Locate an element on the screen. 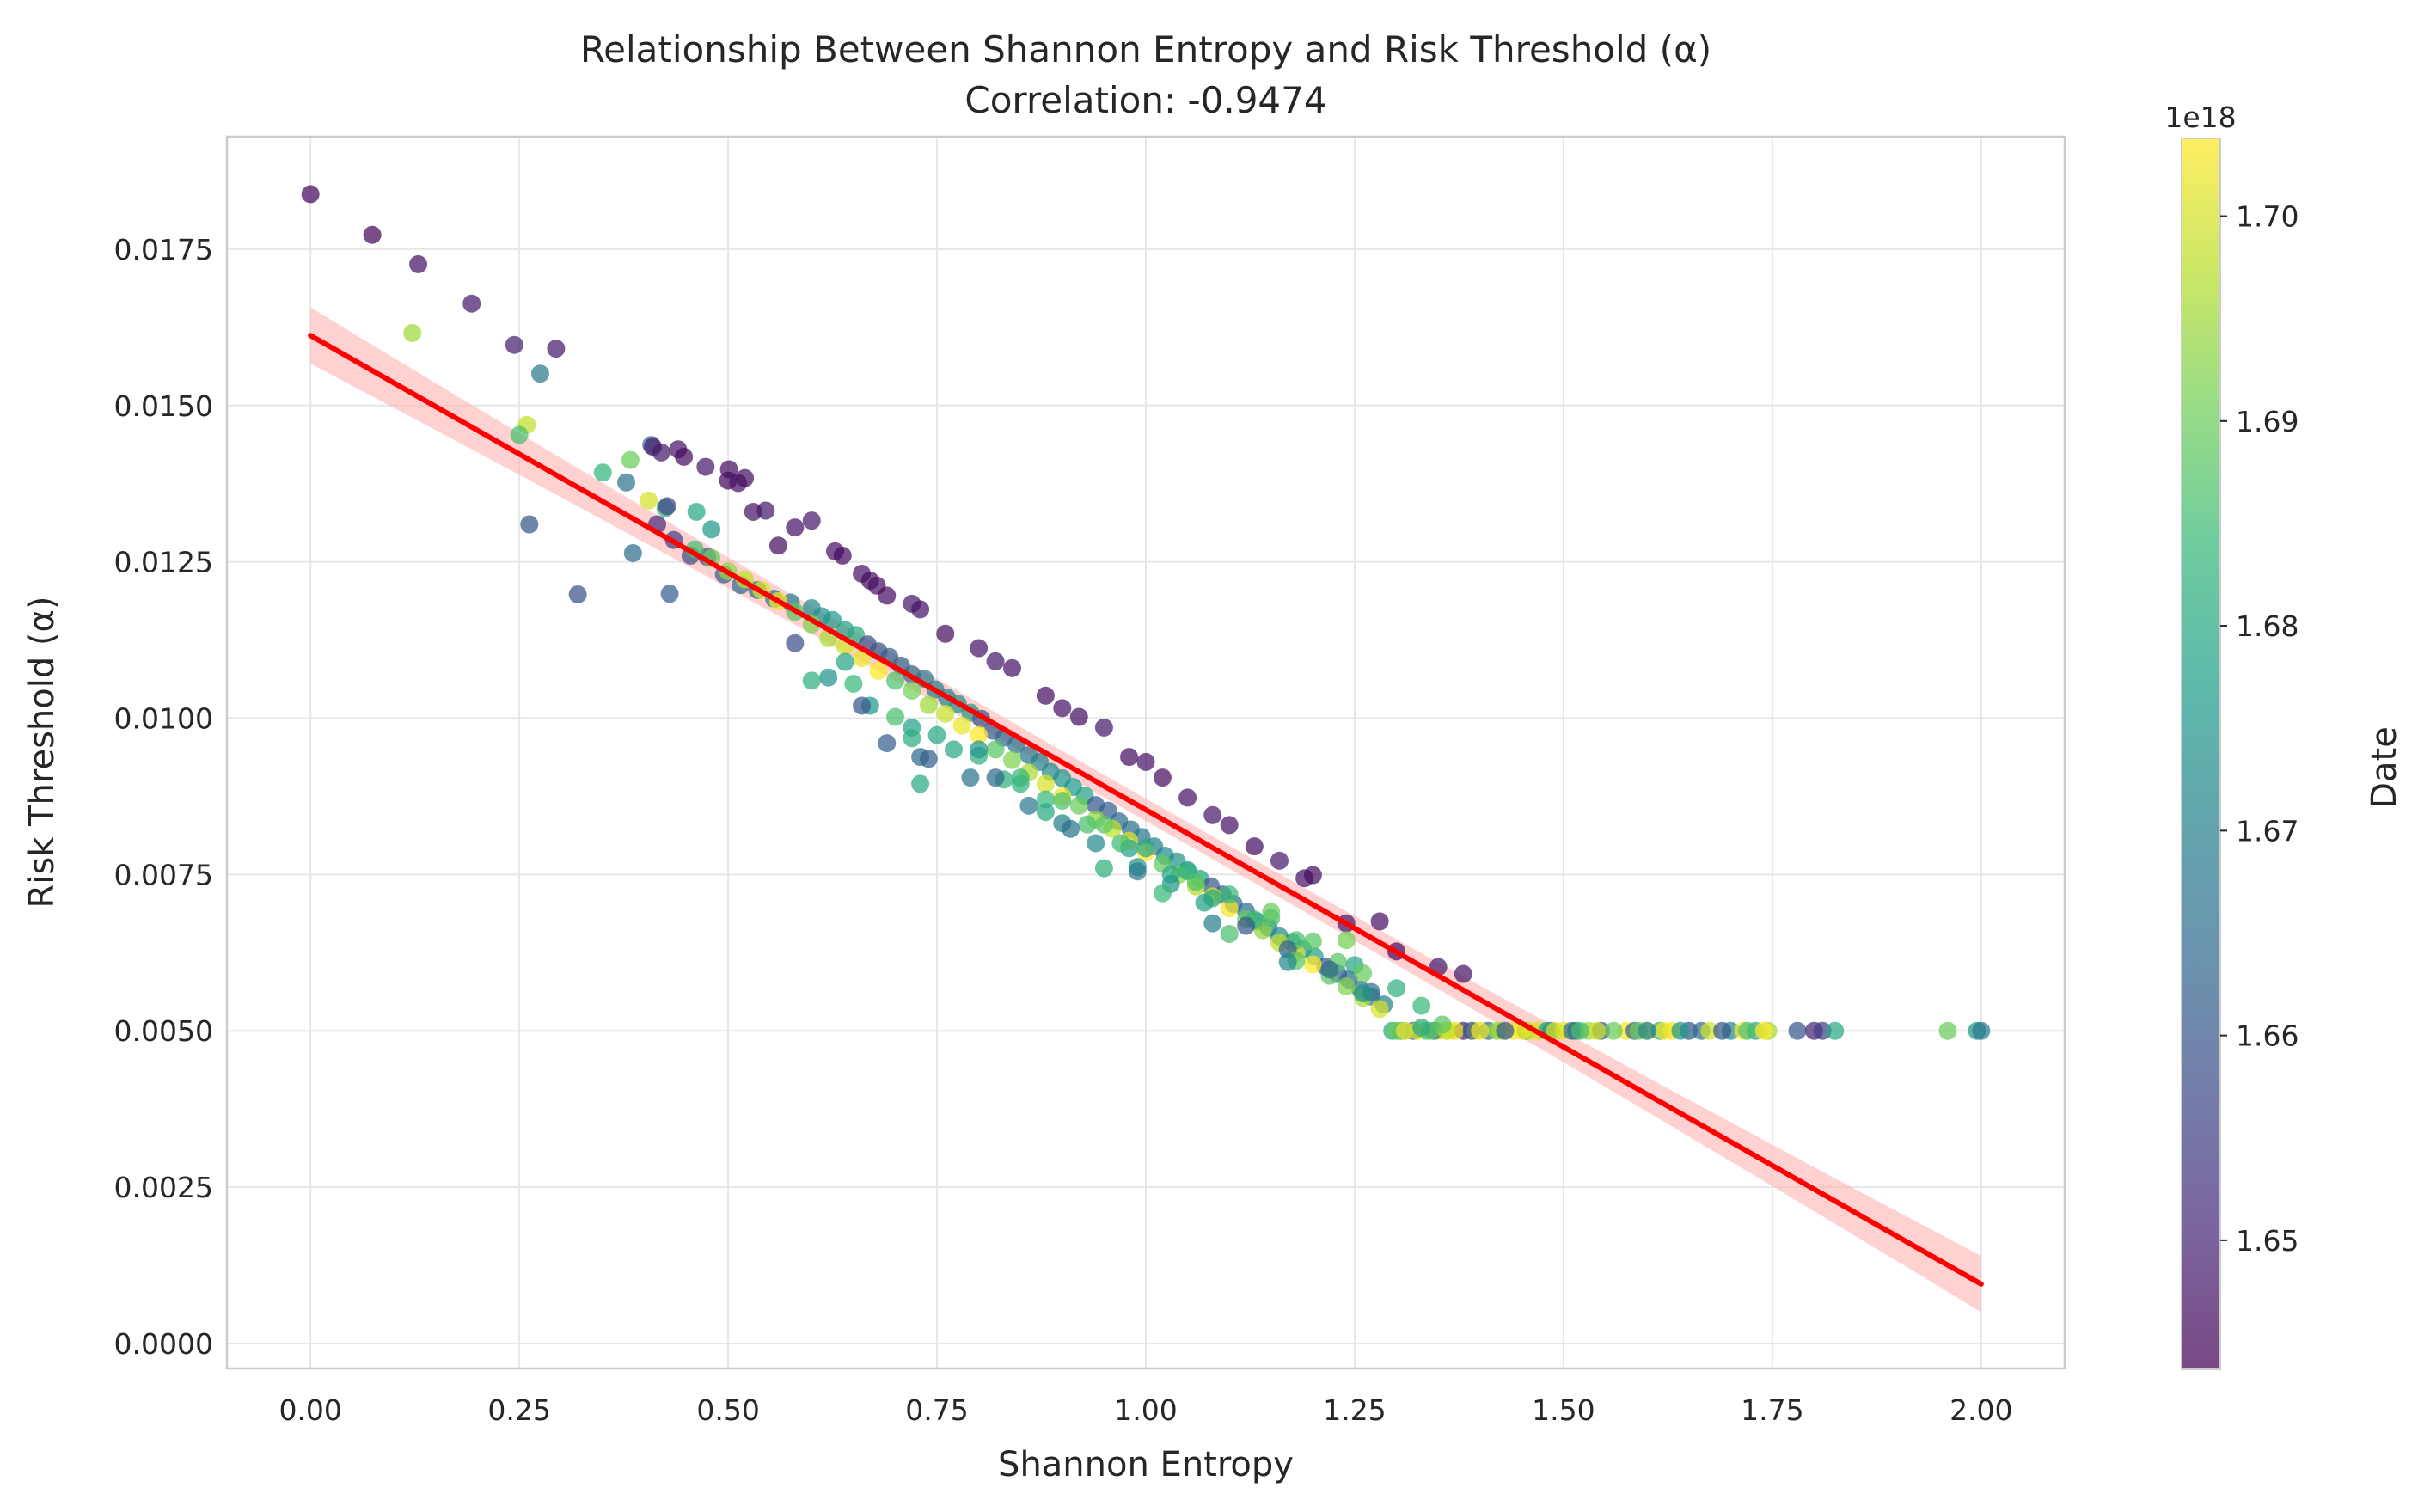 The width and height of the screenshot is (2418, 1512). colorbar-tick-label: 1.69 is located at coordinates (2267, 421).